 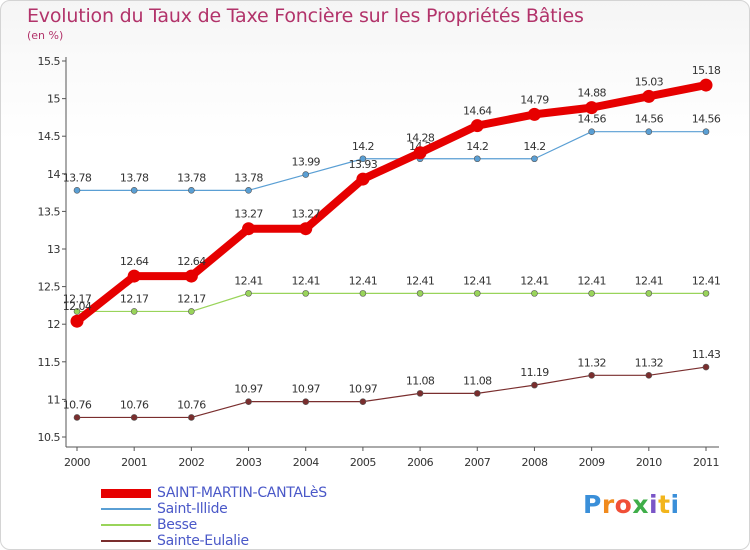 What do you see at coordinates (706, 119) in the screenshot?
I see `data-label: 14.56` at bounding box center [706, 119].